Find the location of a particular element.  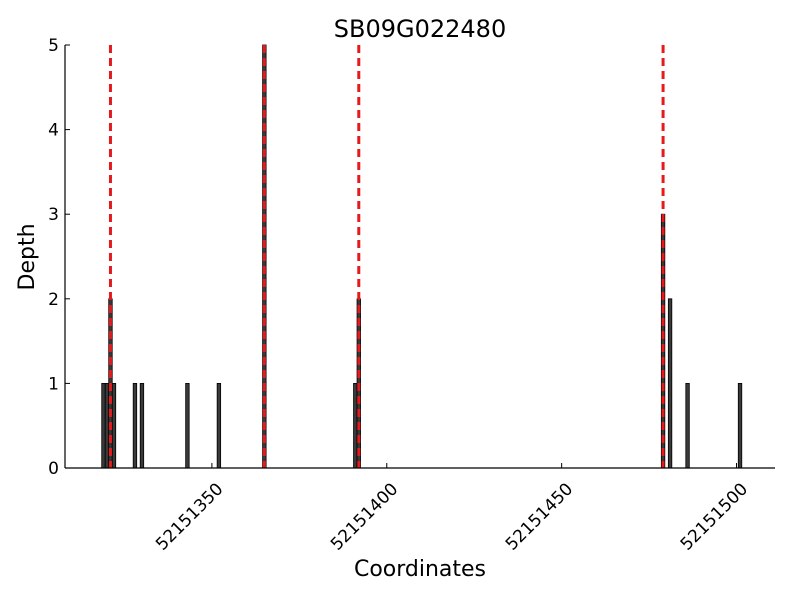

y-axis-label: Depth is located at coordinates (27, 256).